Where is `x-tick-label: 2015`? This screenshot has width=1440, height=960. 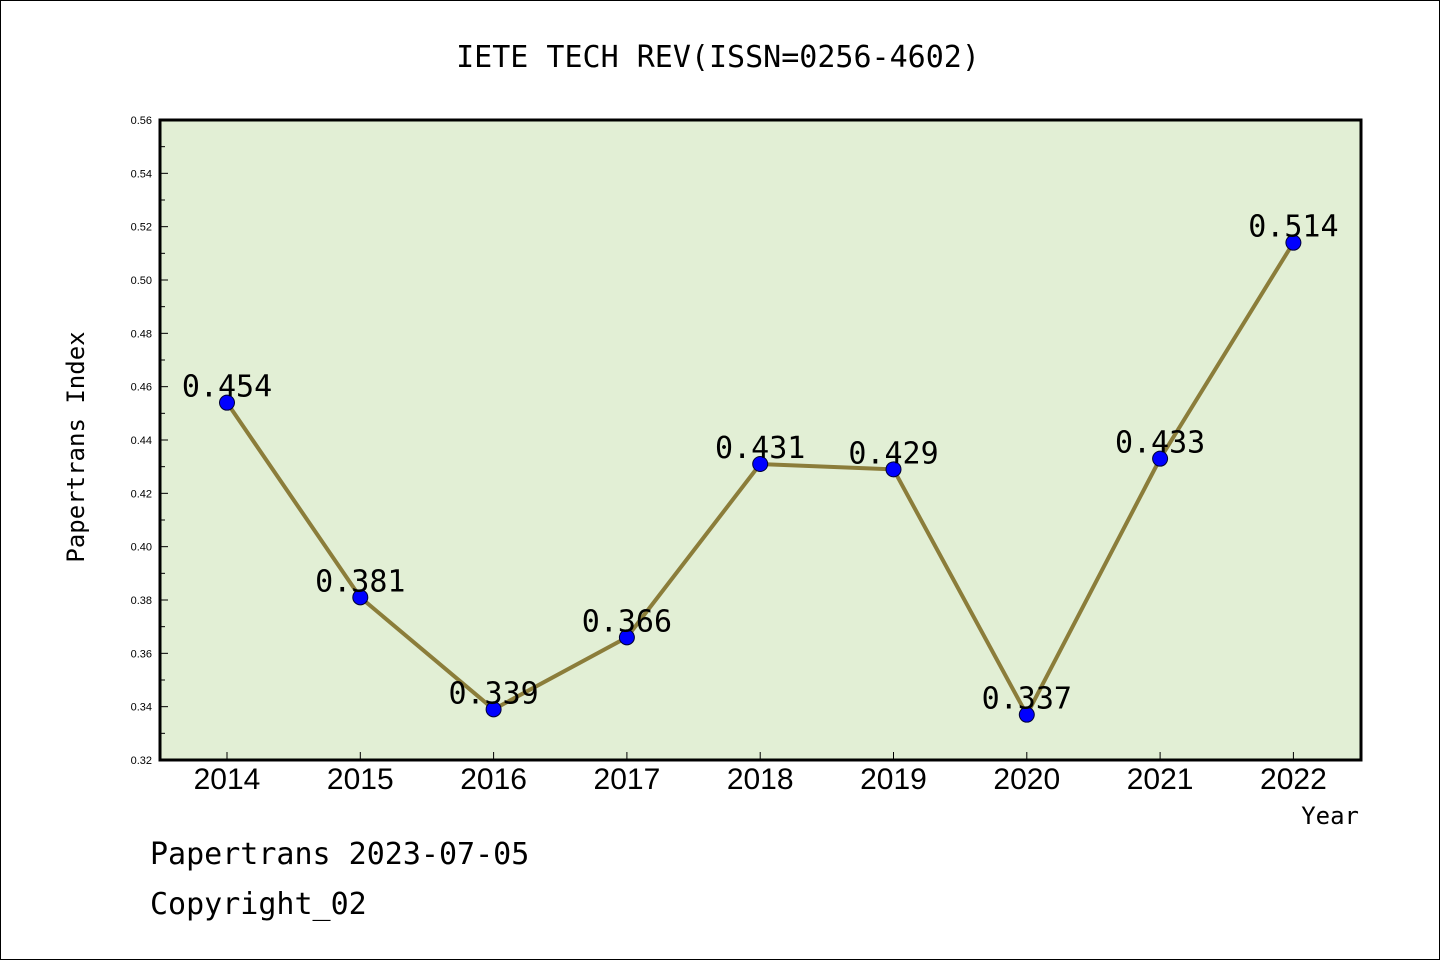
x-tick-label: 2015 is located at coordinates (360, 779).